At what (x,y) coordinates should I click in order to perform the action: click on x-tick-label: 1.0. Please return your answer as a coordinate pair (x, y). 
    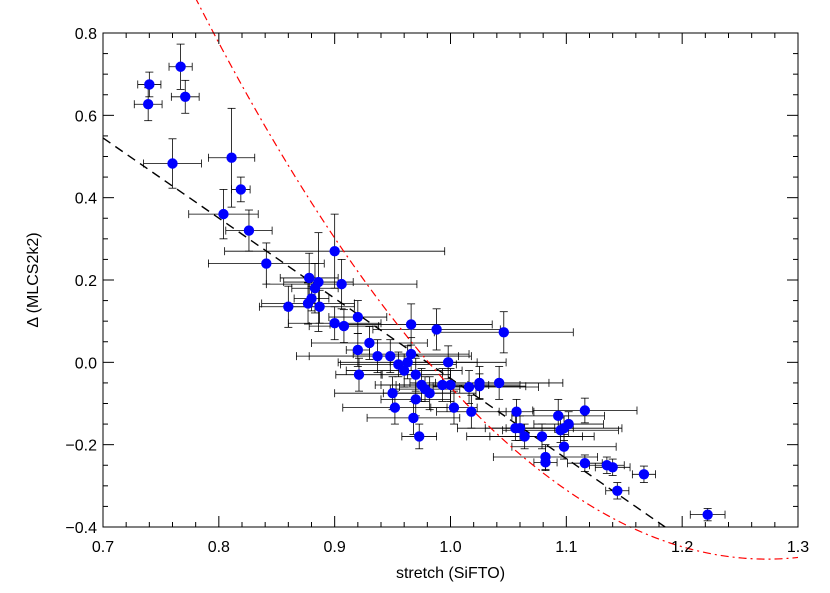
    Looking at the image, I should click on (450, 547).